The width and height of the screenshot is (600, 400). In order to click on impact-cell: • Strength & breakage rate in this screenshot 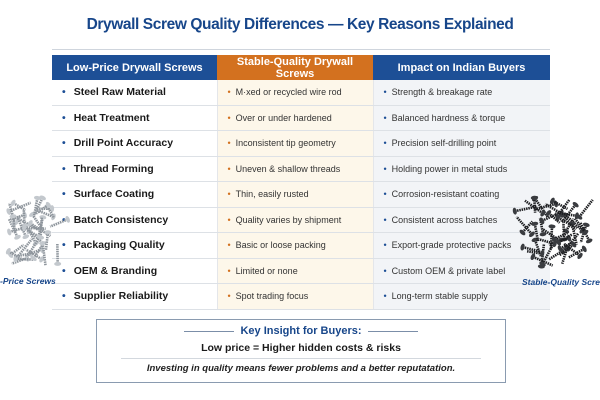, I will do `click(461, 93)`.